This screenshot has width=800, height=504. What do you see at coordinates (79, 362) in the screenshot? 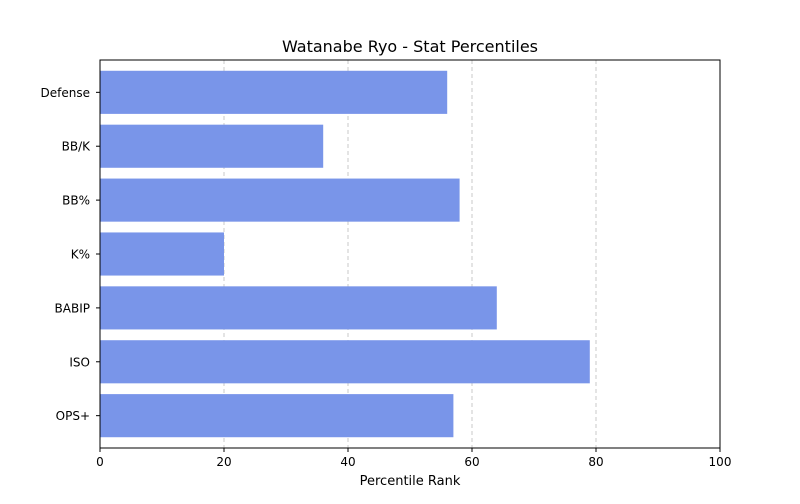
I see `y-tick-label-iso: ISO` at bounding box center [79, 362].